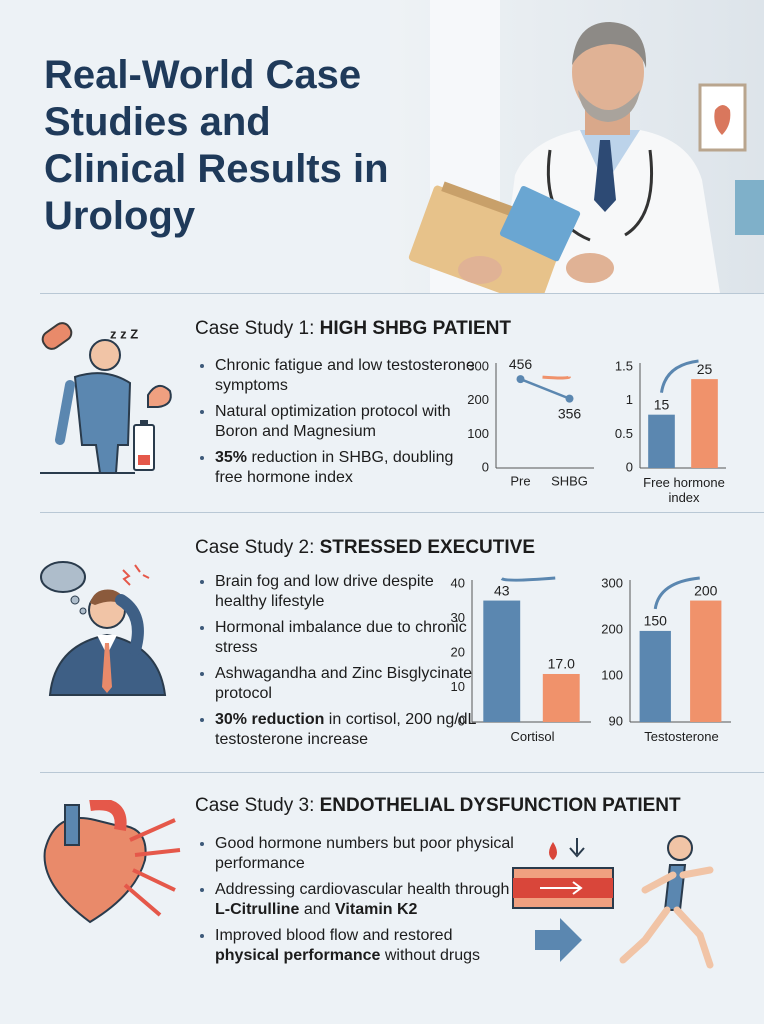  I want to click on bullet-emphasis: physical performance, so click(298, 955).